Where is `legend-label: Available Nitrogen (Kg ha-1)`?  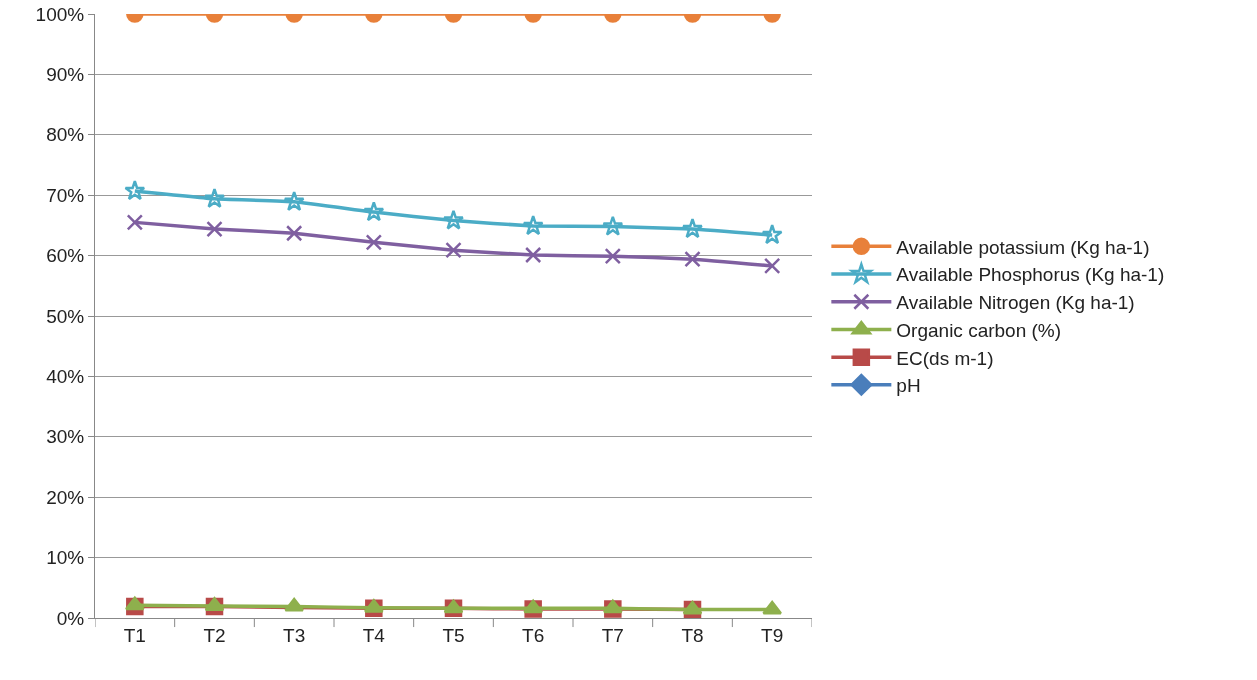 legend-label: Available Nitrogen (Kg ha-1) is located at coordinates (1015, 303).